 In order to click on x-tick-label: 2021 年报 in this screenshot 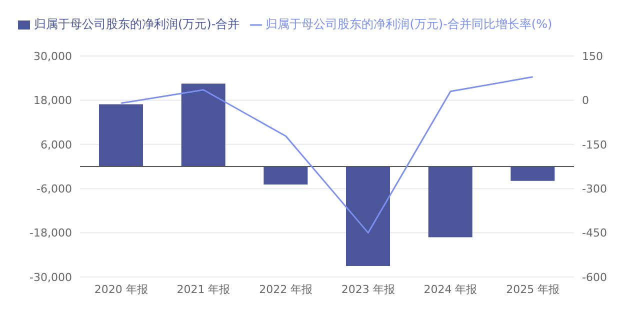, I will do `click(203, 289)`.